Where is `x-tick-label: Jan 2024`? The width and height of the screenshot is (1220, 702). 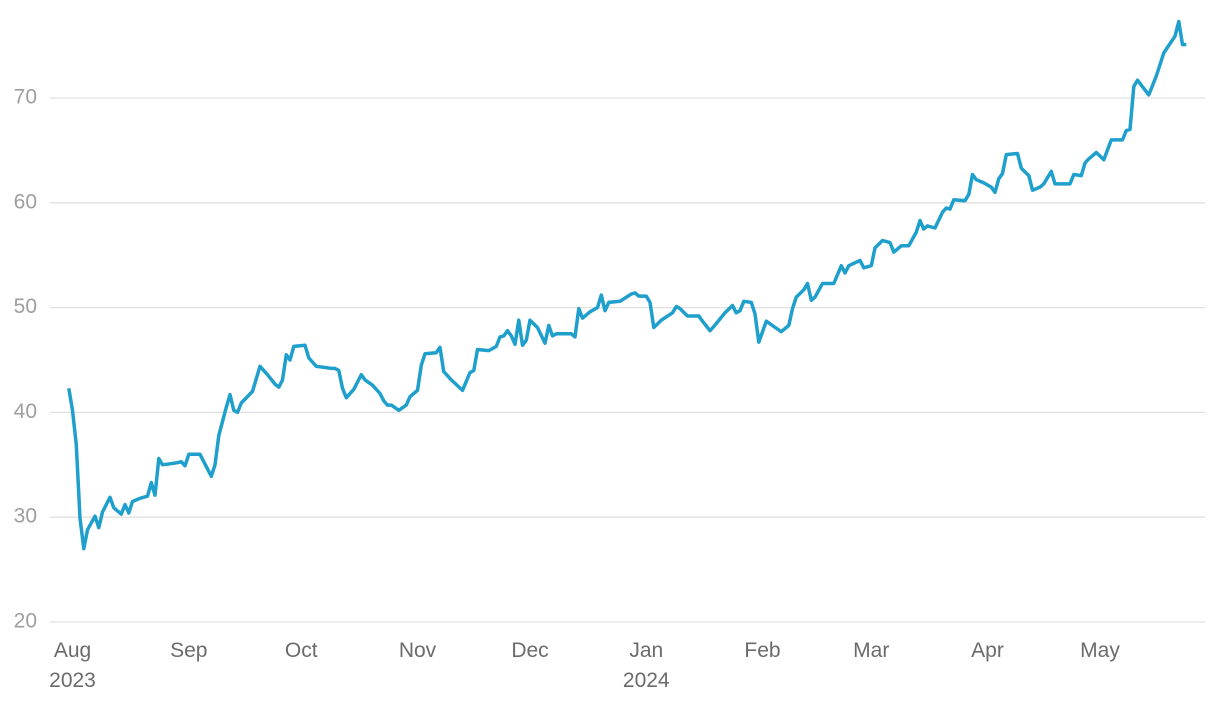
x-tick-label: Jan 2024 is located at coordinates (646, 665).